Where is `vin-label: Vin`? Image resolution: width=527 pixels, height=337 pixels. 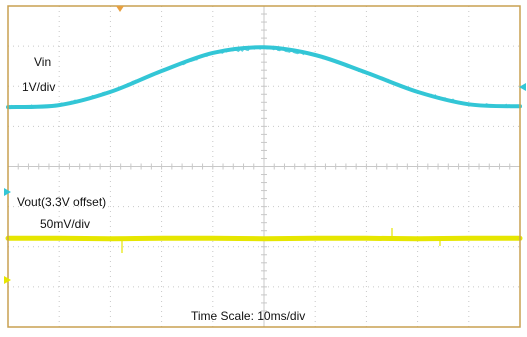
vin-label: Vin is located at coordinates (42, 62).